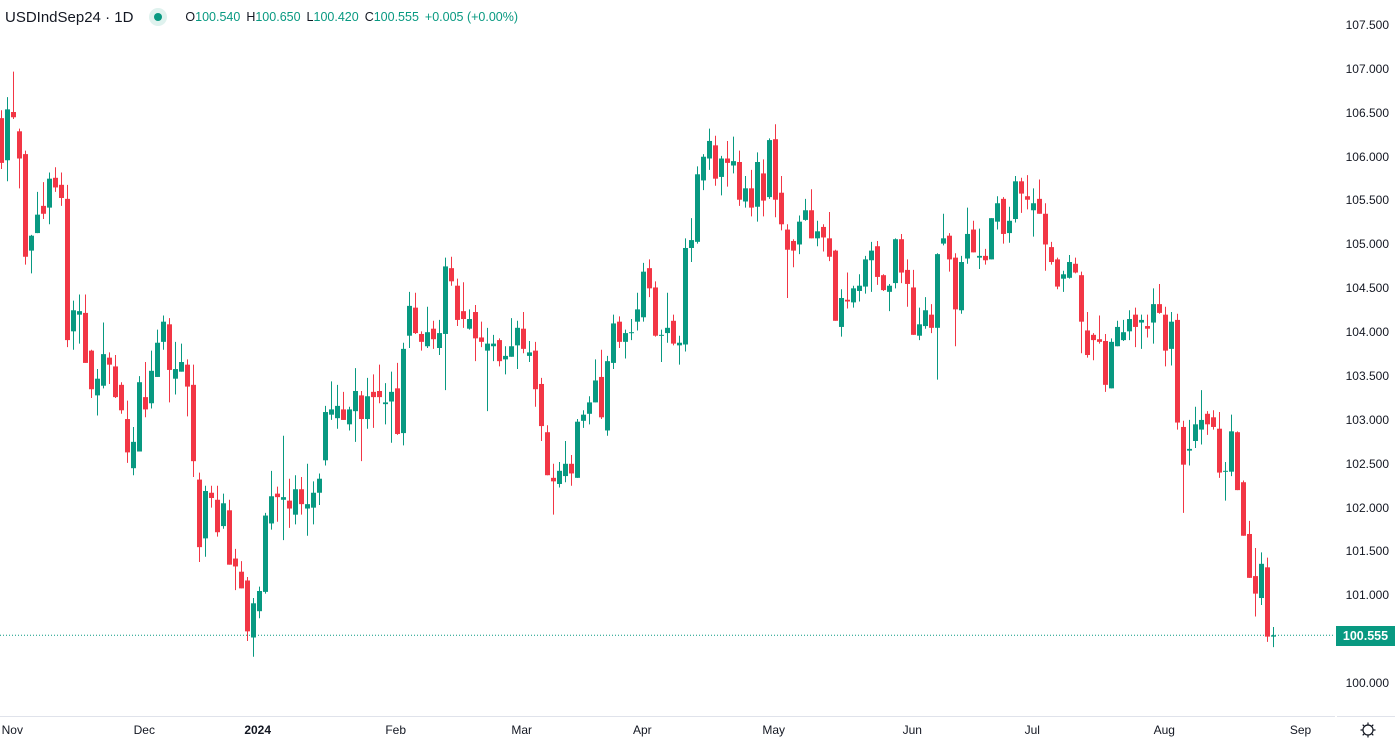 This screenshot has height=750, width=1395. I want to click on ohlc-open: O100.540, so click(209, 17).